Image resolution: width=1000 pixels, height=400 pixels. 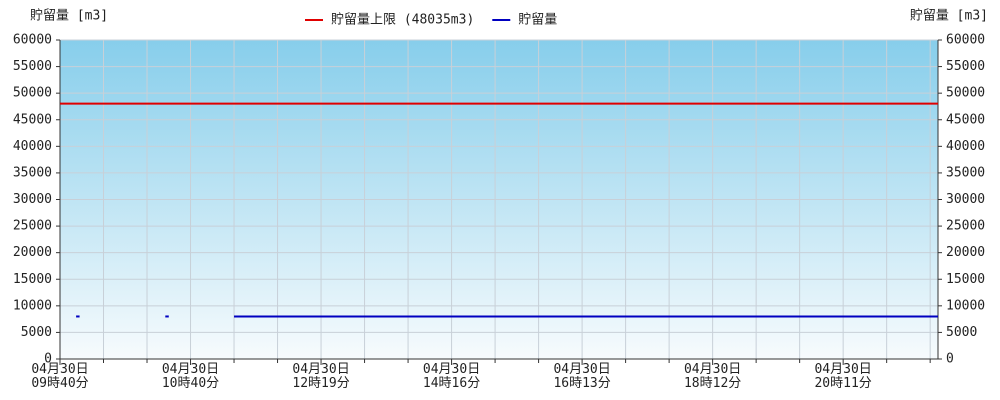 I want to click on y2-axis-label: 貯留量 [m3], so click(x=949, y=16).